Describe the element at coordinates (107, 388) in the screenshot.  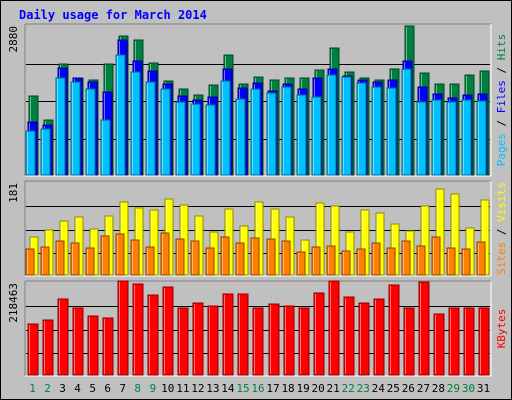
I see `x-tick-label-6: 6` at that location.